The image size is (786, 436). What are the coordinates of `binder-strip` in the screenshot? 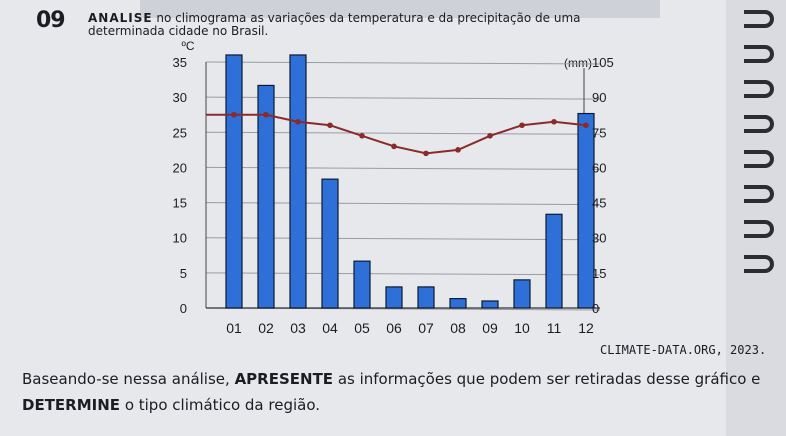 It's located at (756, 218).